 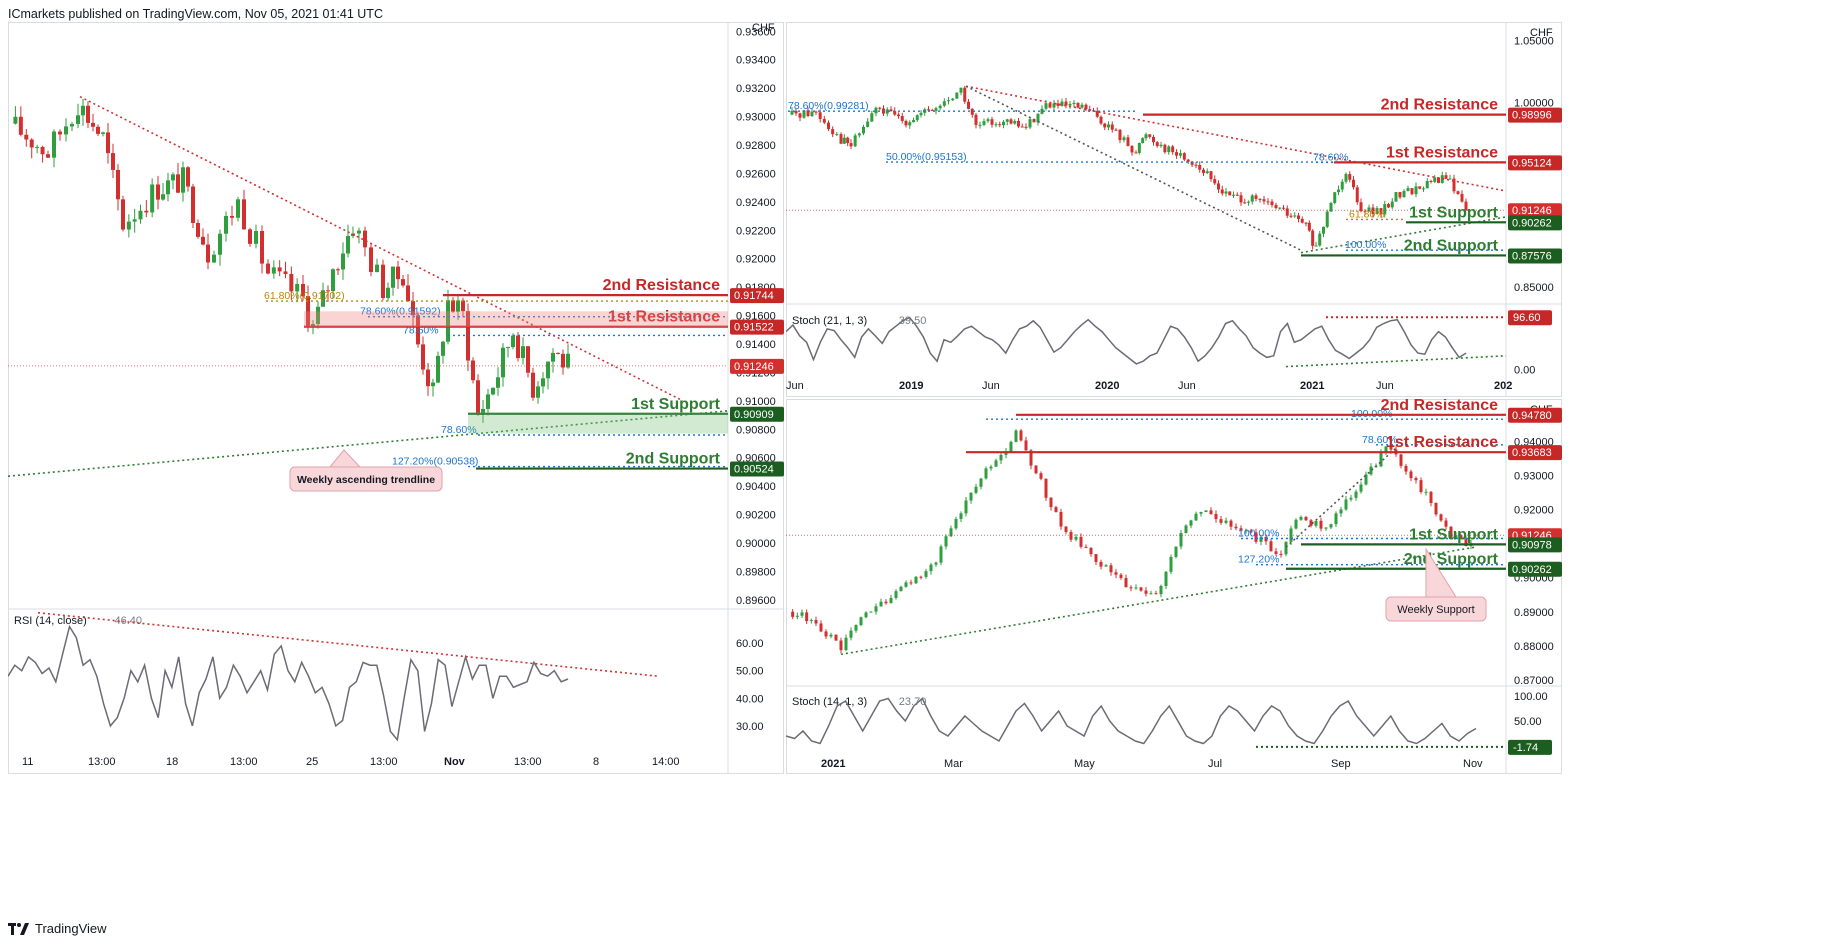 What do you see at coordinates (596, 762) in the screenshot?
I see `time-tick-label: 8` at bounding box center [596, 762].